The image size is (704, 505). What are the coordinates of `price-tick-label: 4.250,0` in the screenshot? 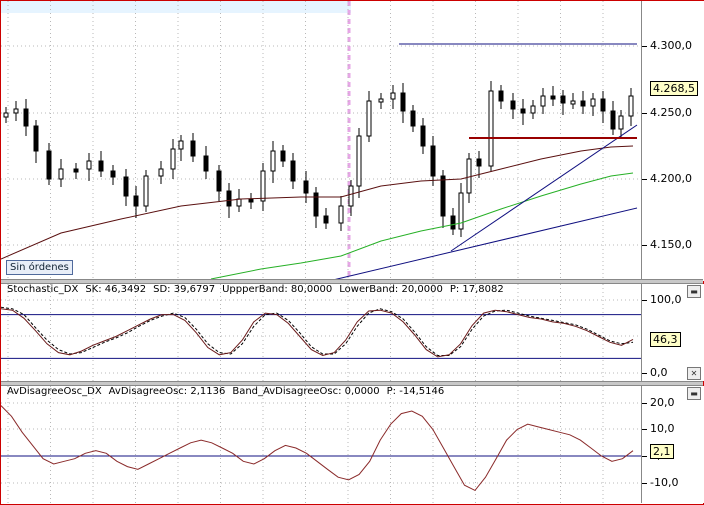 It's located at (671, 112).